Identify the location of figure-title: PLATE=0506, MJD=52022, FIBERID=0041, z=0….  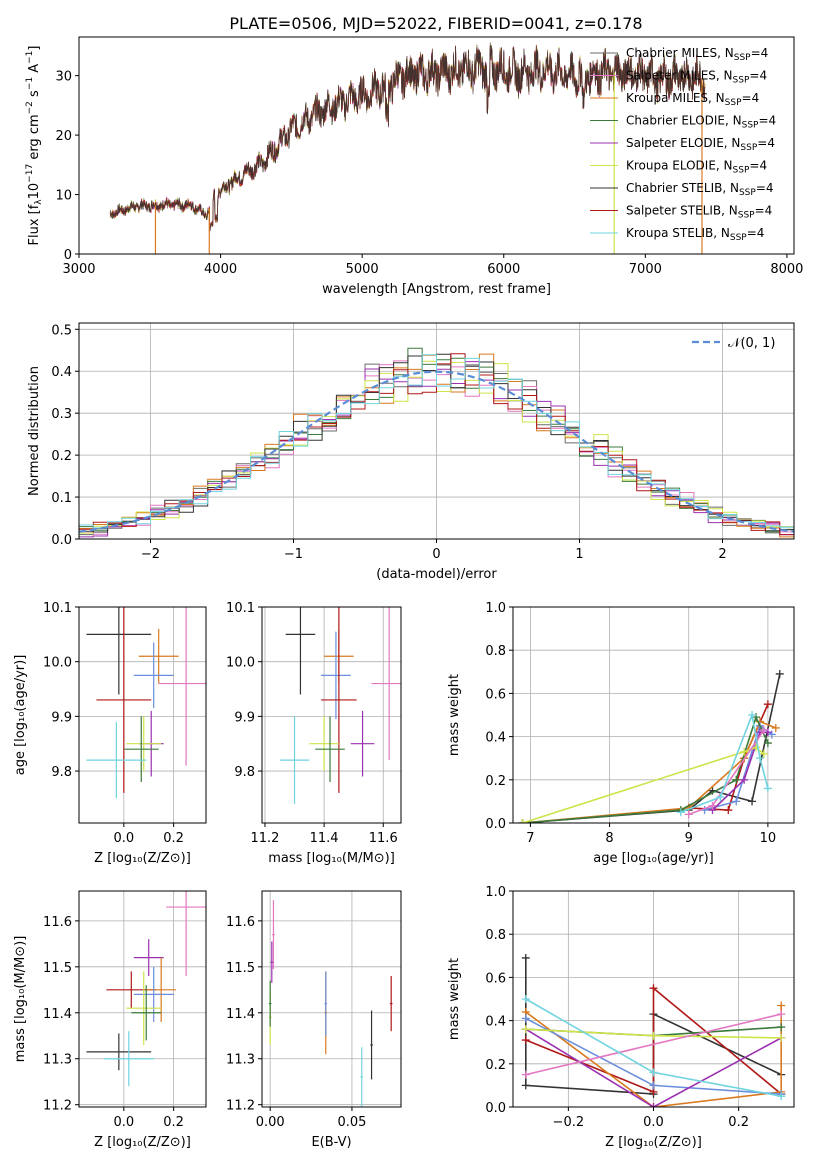
(435, 23).